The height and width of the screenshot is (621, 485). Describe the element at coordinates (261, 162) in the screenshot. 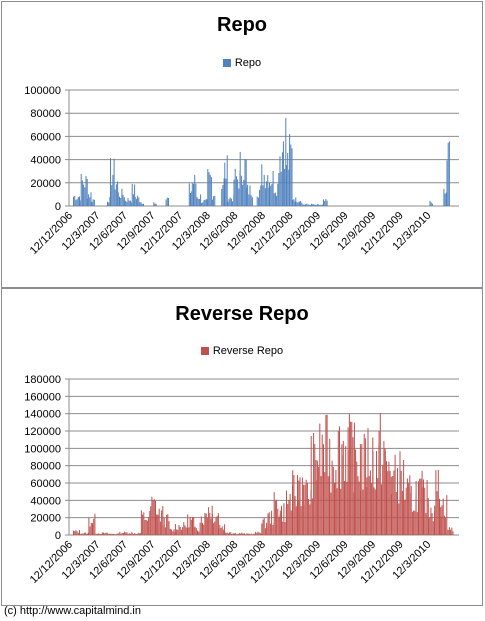

I see `bar-series` at that location.